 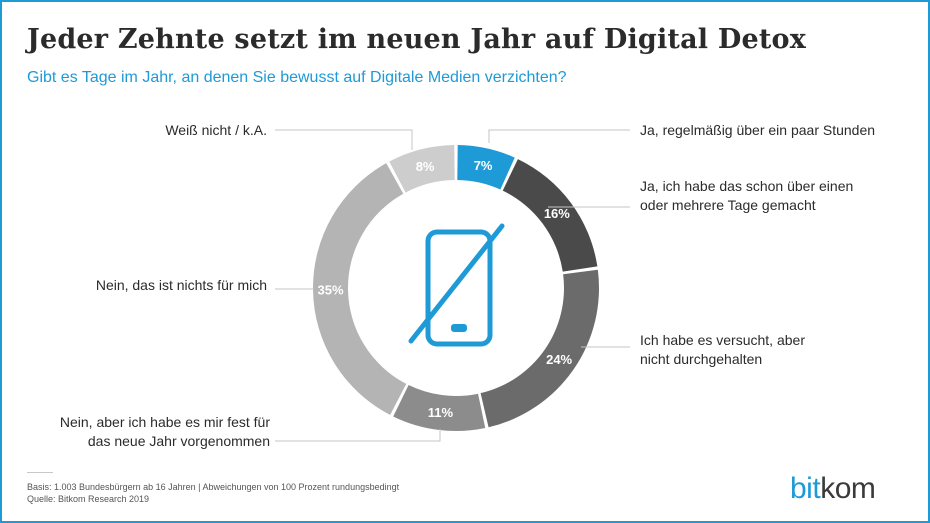 I want to click on bitkom-logo: bitkom, so click(x=833, y=488).